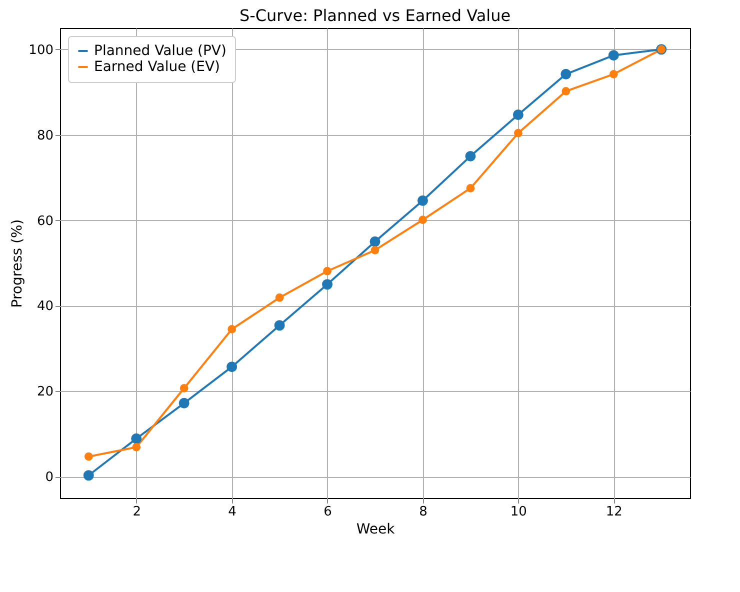  I want to click on legend-label: Planned Value (PV), so click(160, 51).